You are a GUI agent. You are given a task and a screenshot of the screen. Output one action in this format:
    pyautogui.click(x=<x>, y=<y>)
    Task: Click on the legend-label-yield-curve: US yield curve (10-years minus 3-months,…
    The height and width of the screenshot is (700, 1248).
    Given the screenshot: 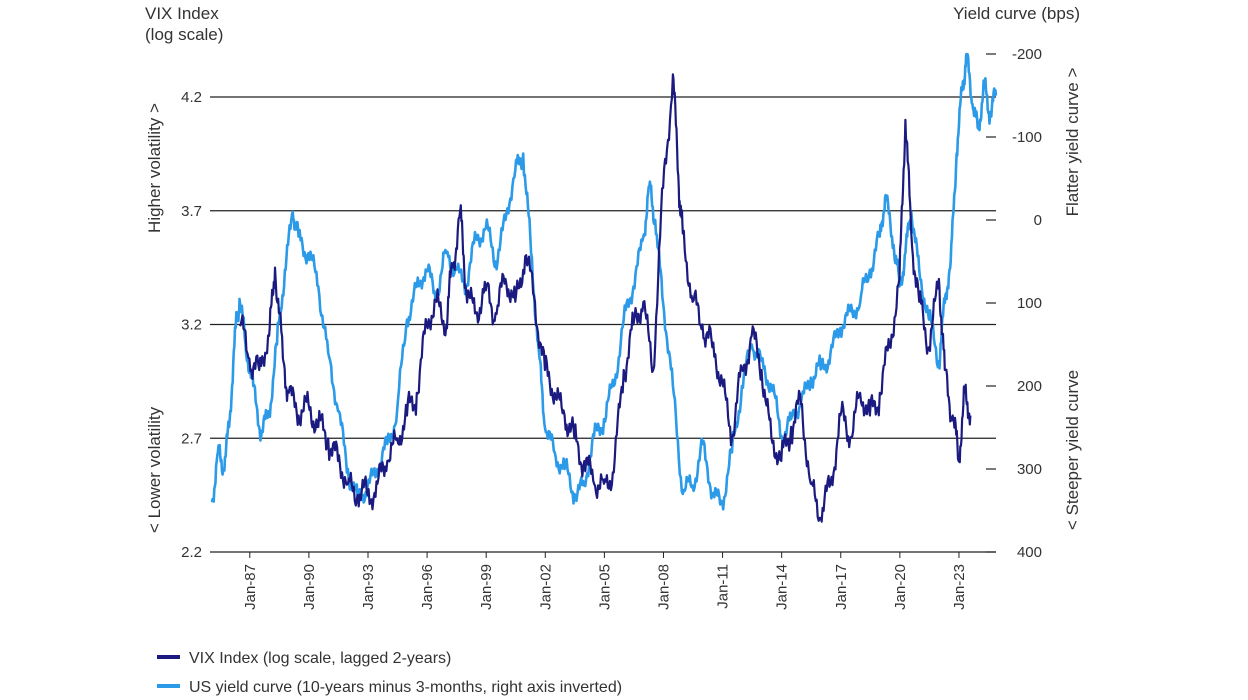 What is the action you would take?
    pyautogui.click(x=405, y=687)
    